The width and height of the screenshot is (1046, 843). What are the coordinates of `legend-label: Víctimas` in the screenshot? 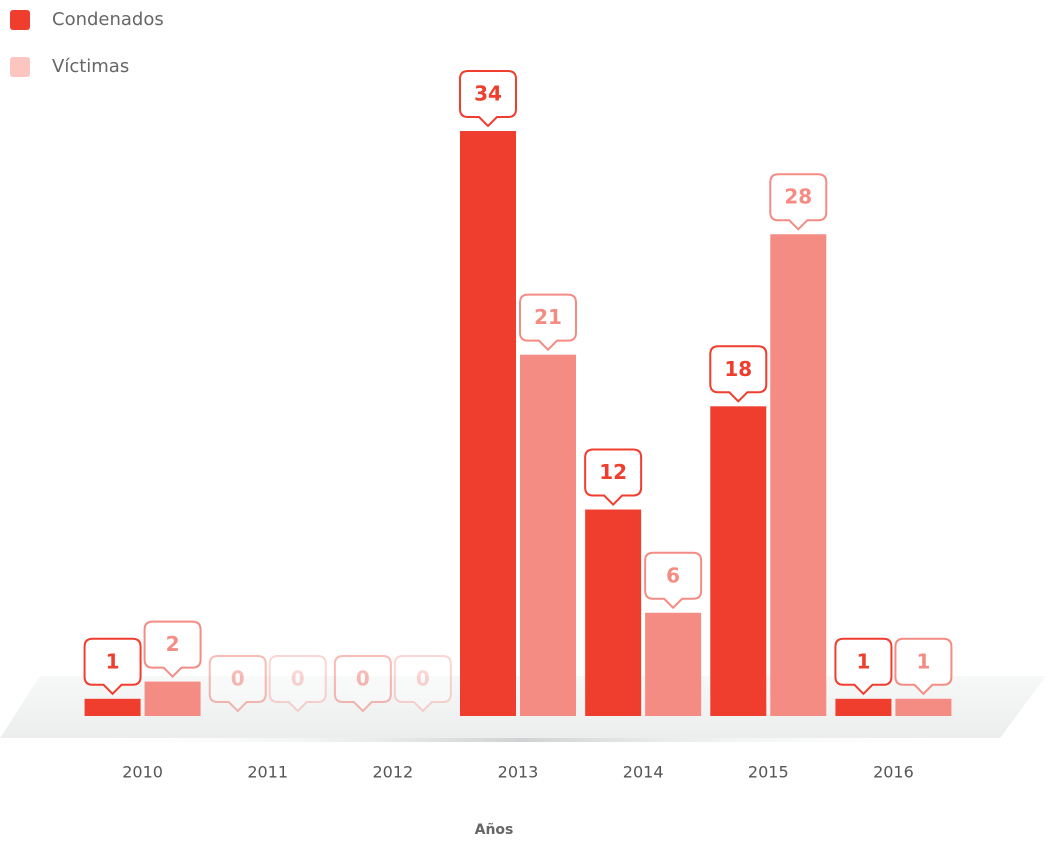 It's located at (90, 66).